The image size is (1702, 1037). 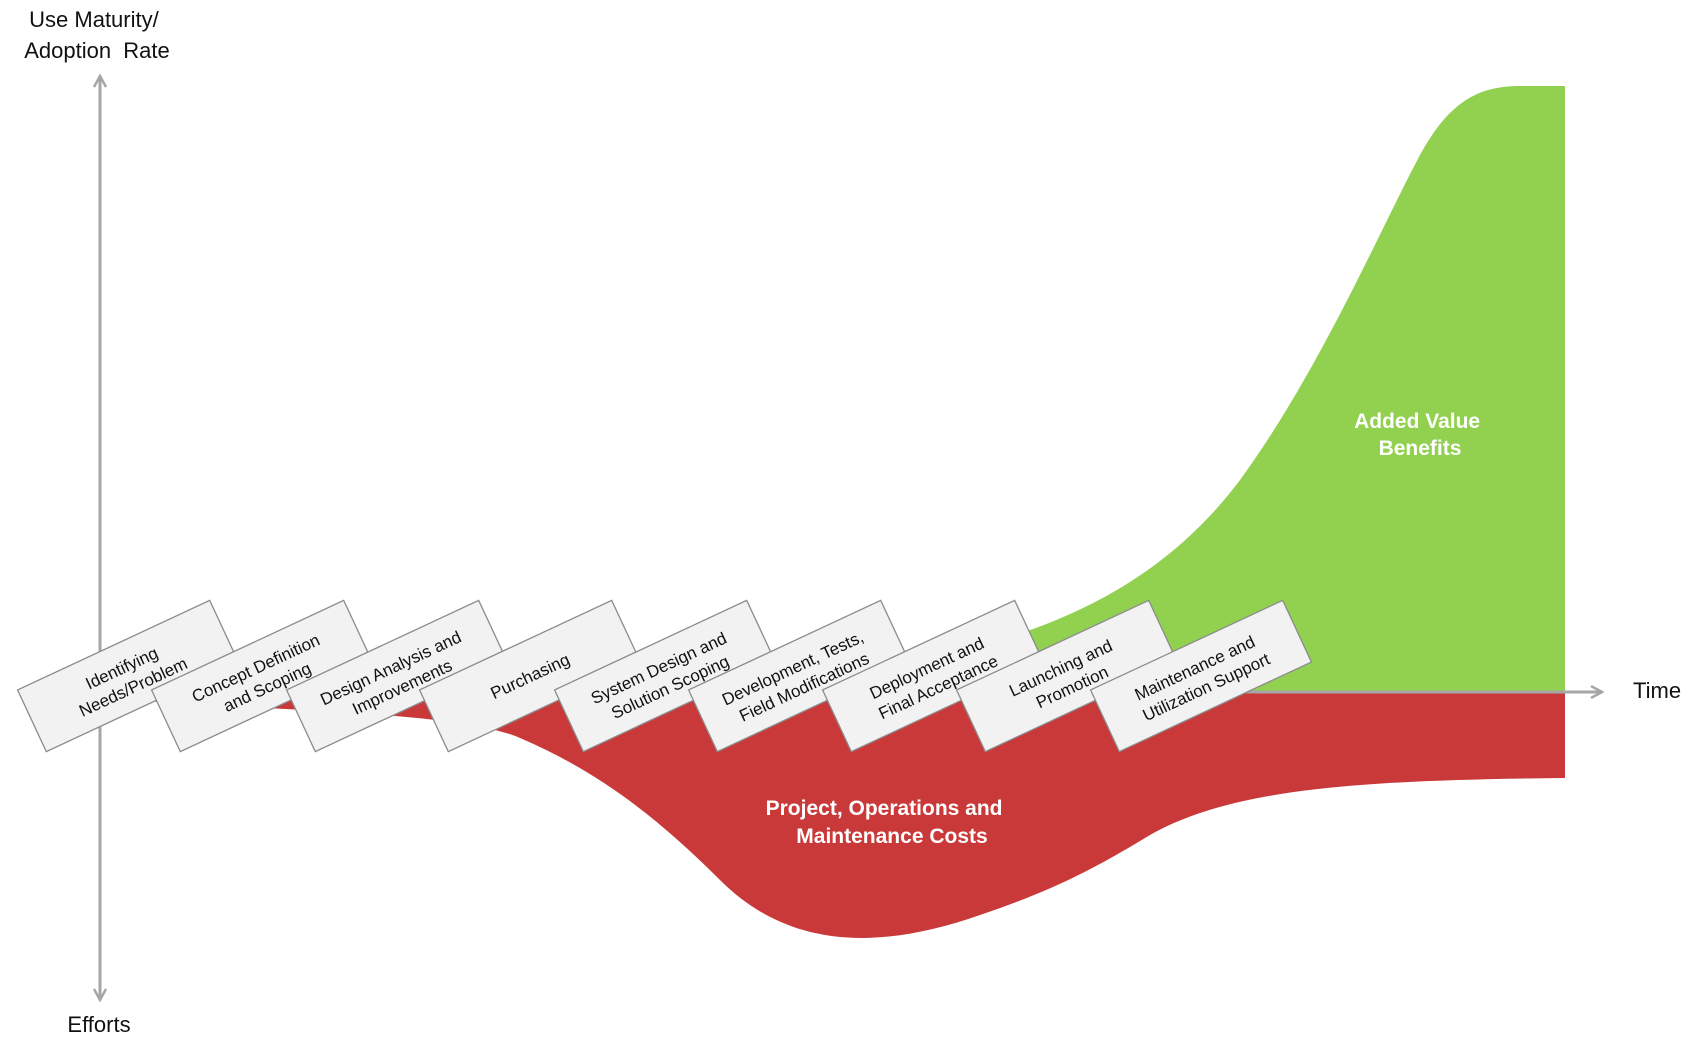 I want to click on y-axis-title: Use Maturity/ Adoption Rate, so click(x=97, y=35).